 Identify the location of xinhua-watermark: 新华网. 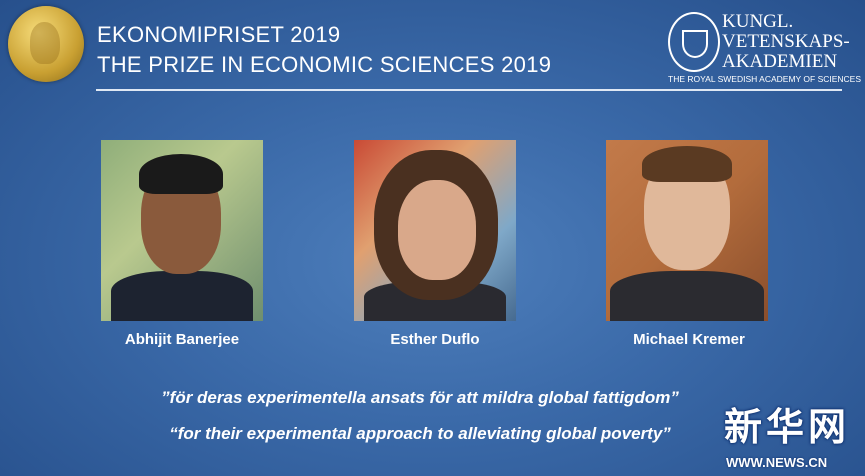
(787, 428).